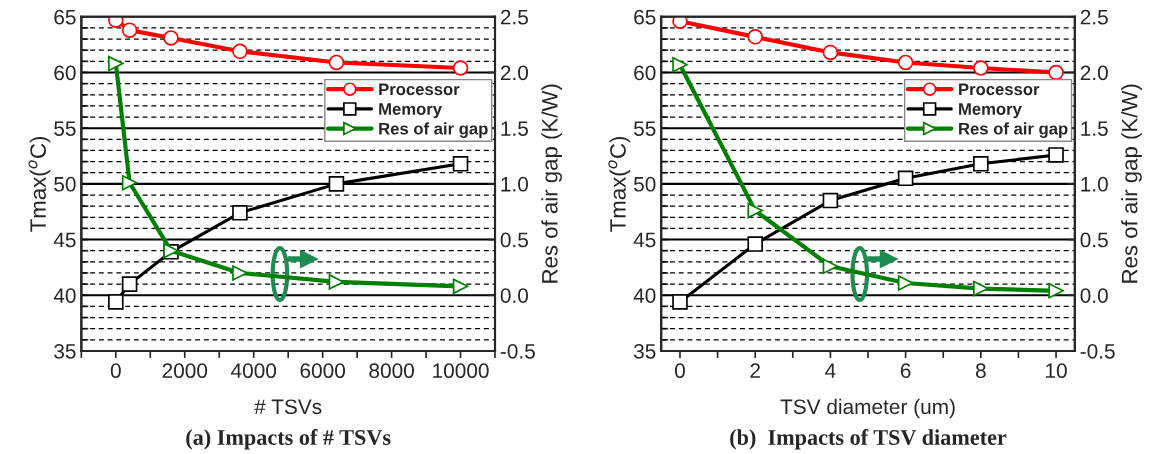  What do you see at coordinates (755, 370) in the screenshot?
I see `x-tick-label: 2` at bounding box center [755, 370].